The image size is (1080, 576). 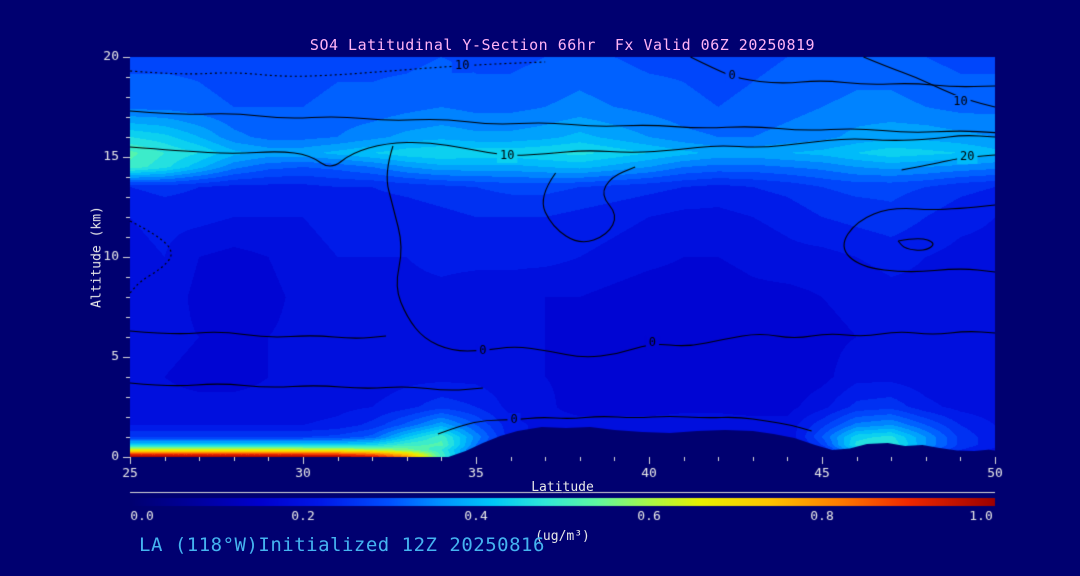 What do you see at coordinates (562, 487) in the screenshot?
I see `x-axis-label: Latitude` at bounding box center [562, 487].